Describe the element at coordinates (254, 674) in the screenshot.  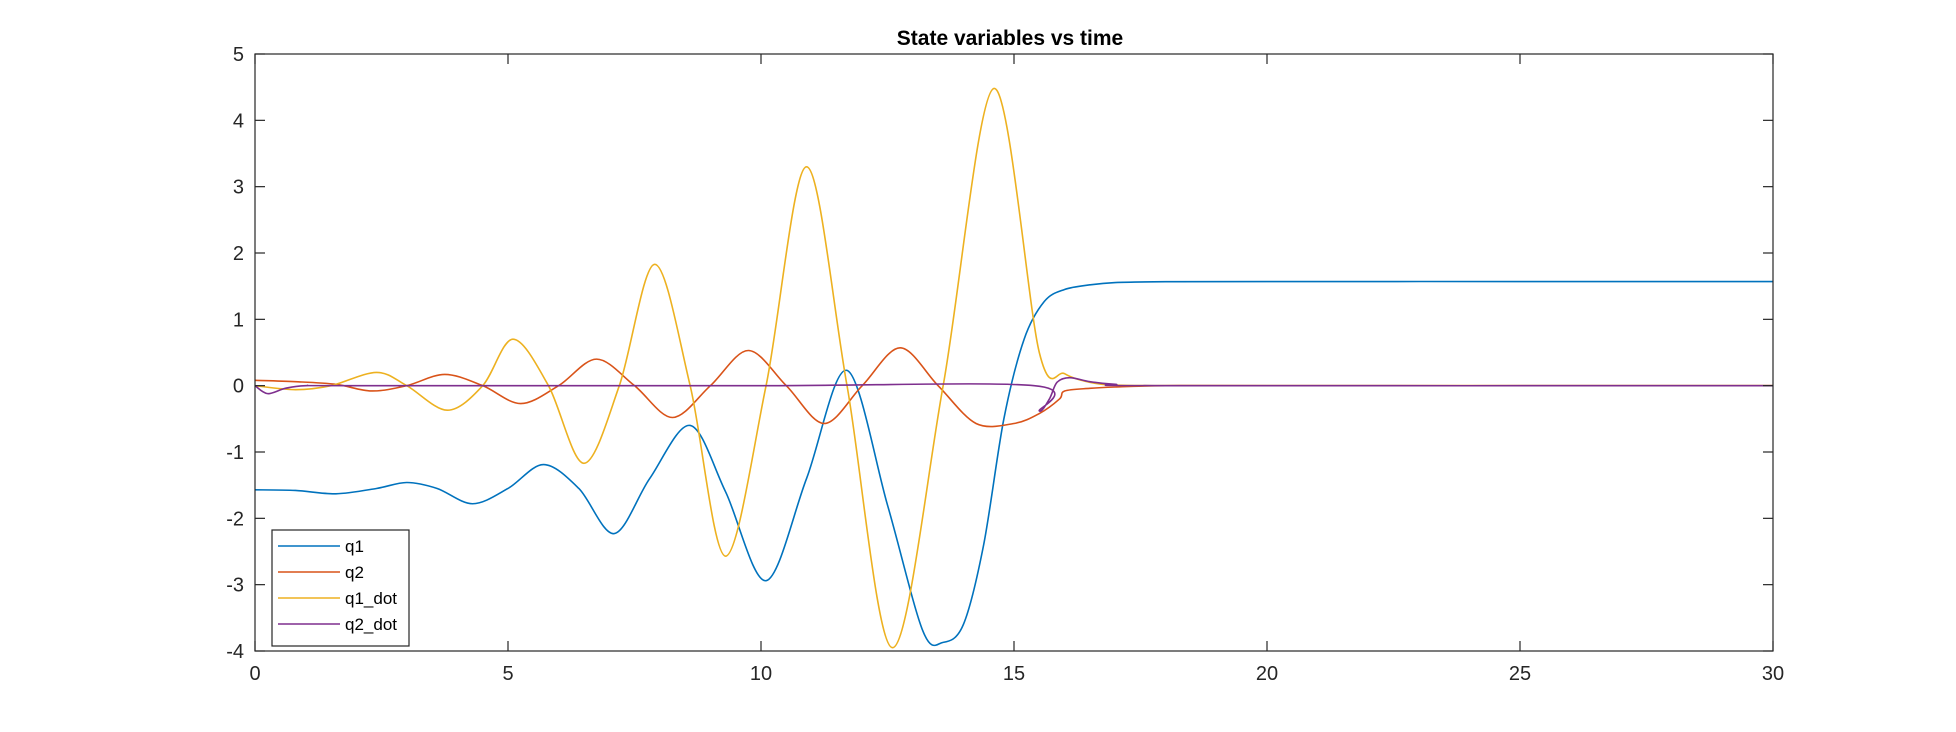
I see `x-tick-label: 0` at that location.